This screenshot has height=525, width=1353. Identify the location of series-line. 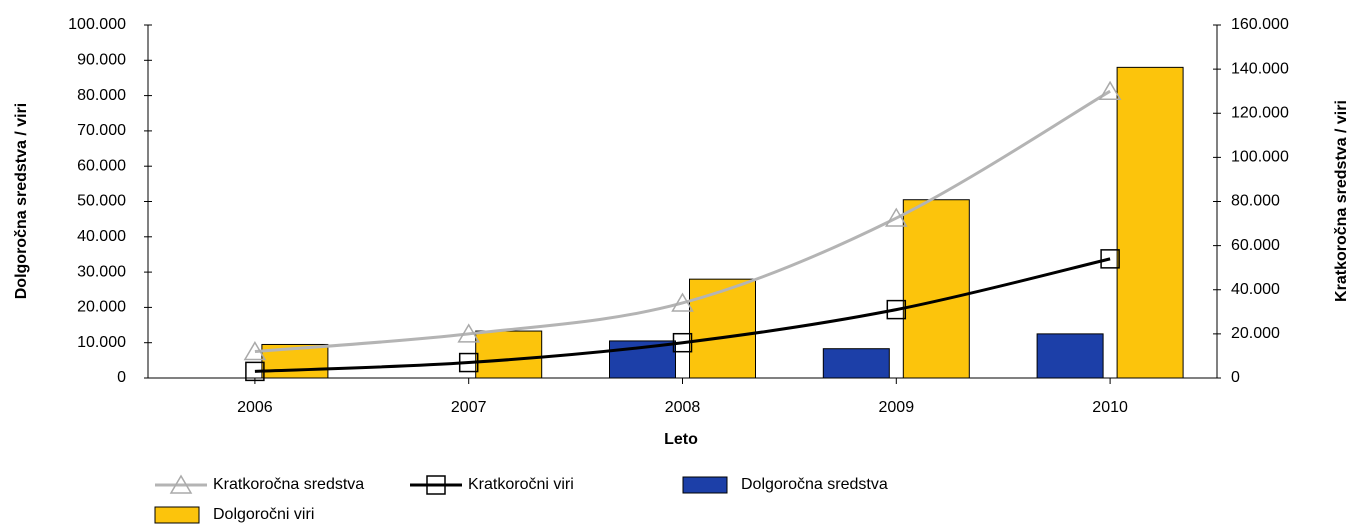
(682, 315).